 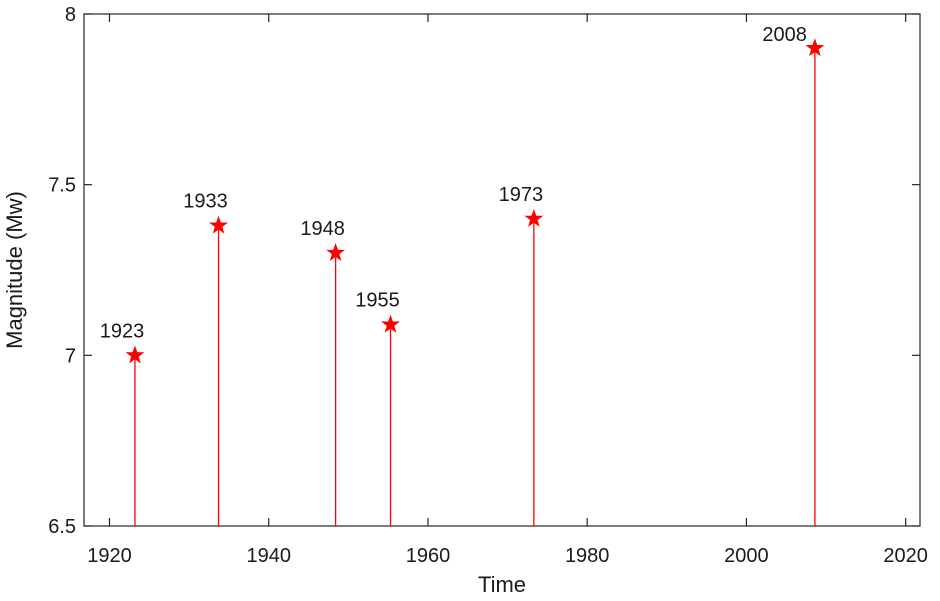 I want to click on x-tick-label: 1920, so click(x=109, y=556).